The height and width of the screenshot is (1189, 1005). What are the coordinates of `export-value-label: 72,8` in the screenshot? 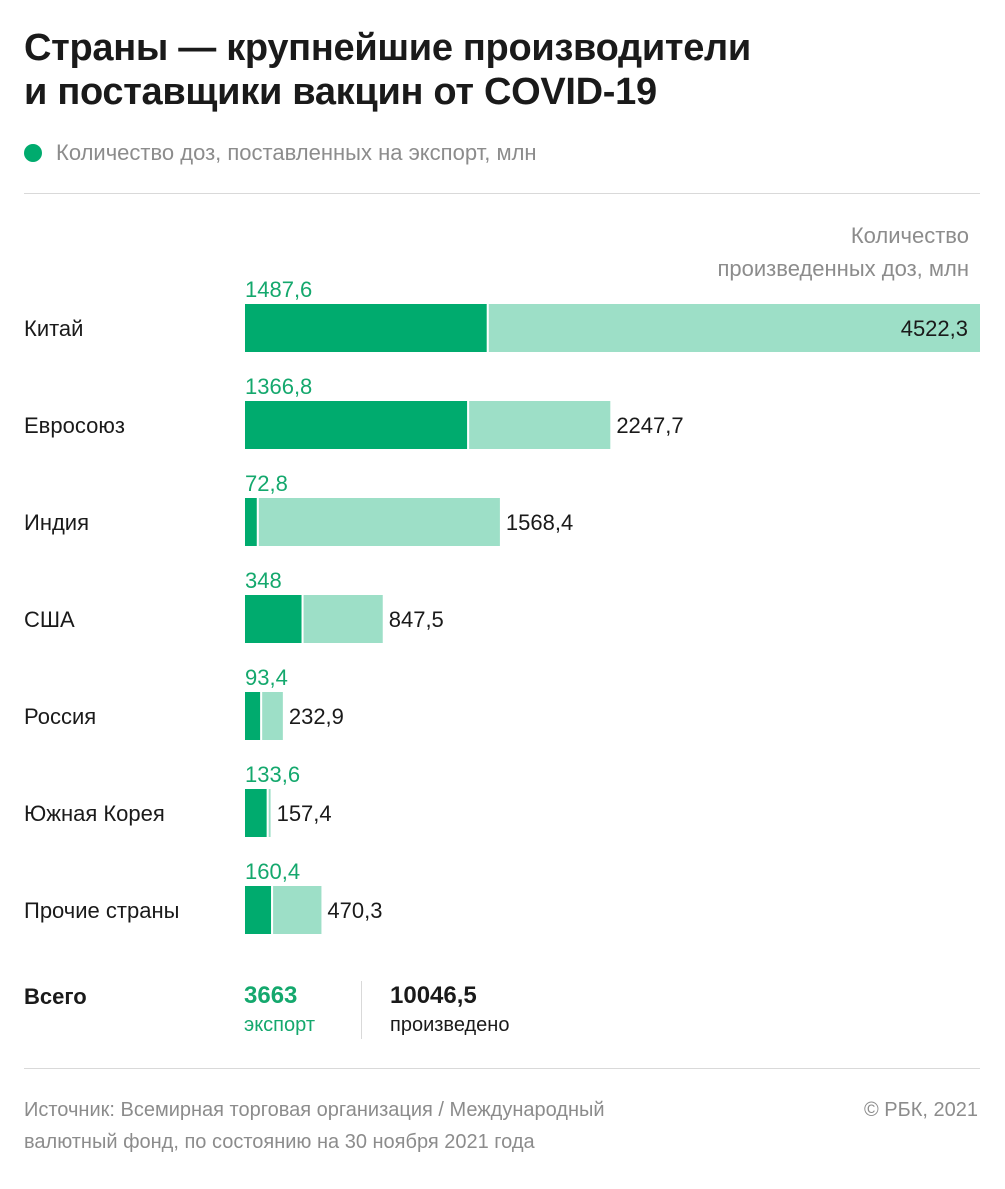 It's located at (266, 483).